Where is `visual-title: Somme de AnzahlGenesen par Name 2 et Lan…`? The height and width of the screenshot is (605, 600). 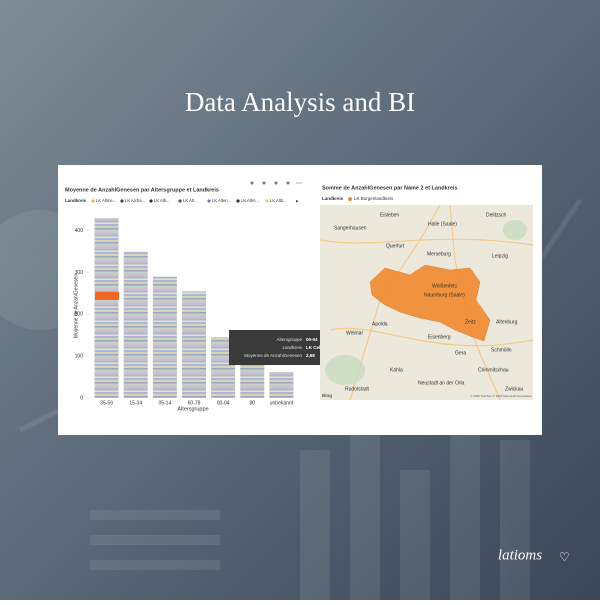
visual-title: Somme de AnzahlGenesen par Name 2 et Lan… is located at coordinates (390, 188).